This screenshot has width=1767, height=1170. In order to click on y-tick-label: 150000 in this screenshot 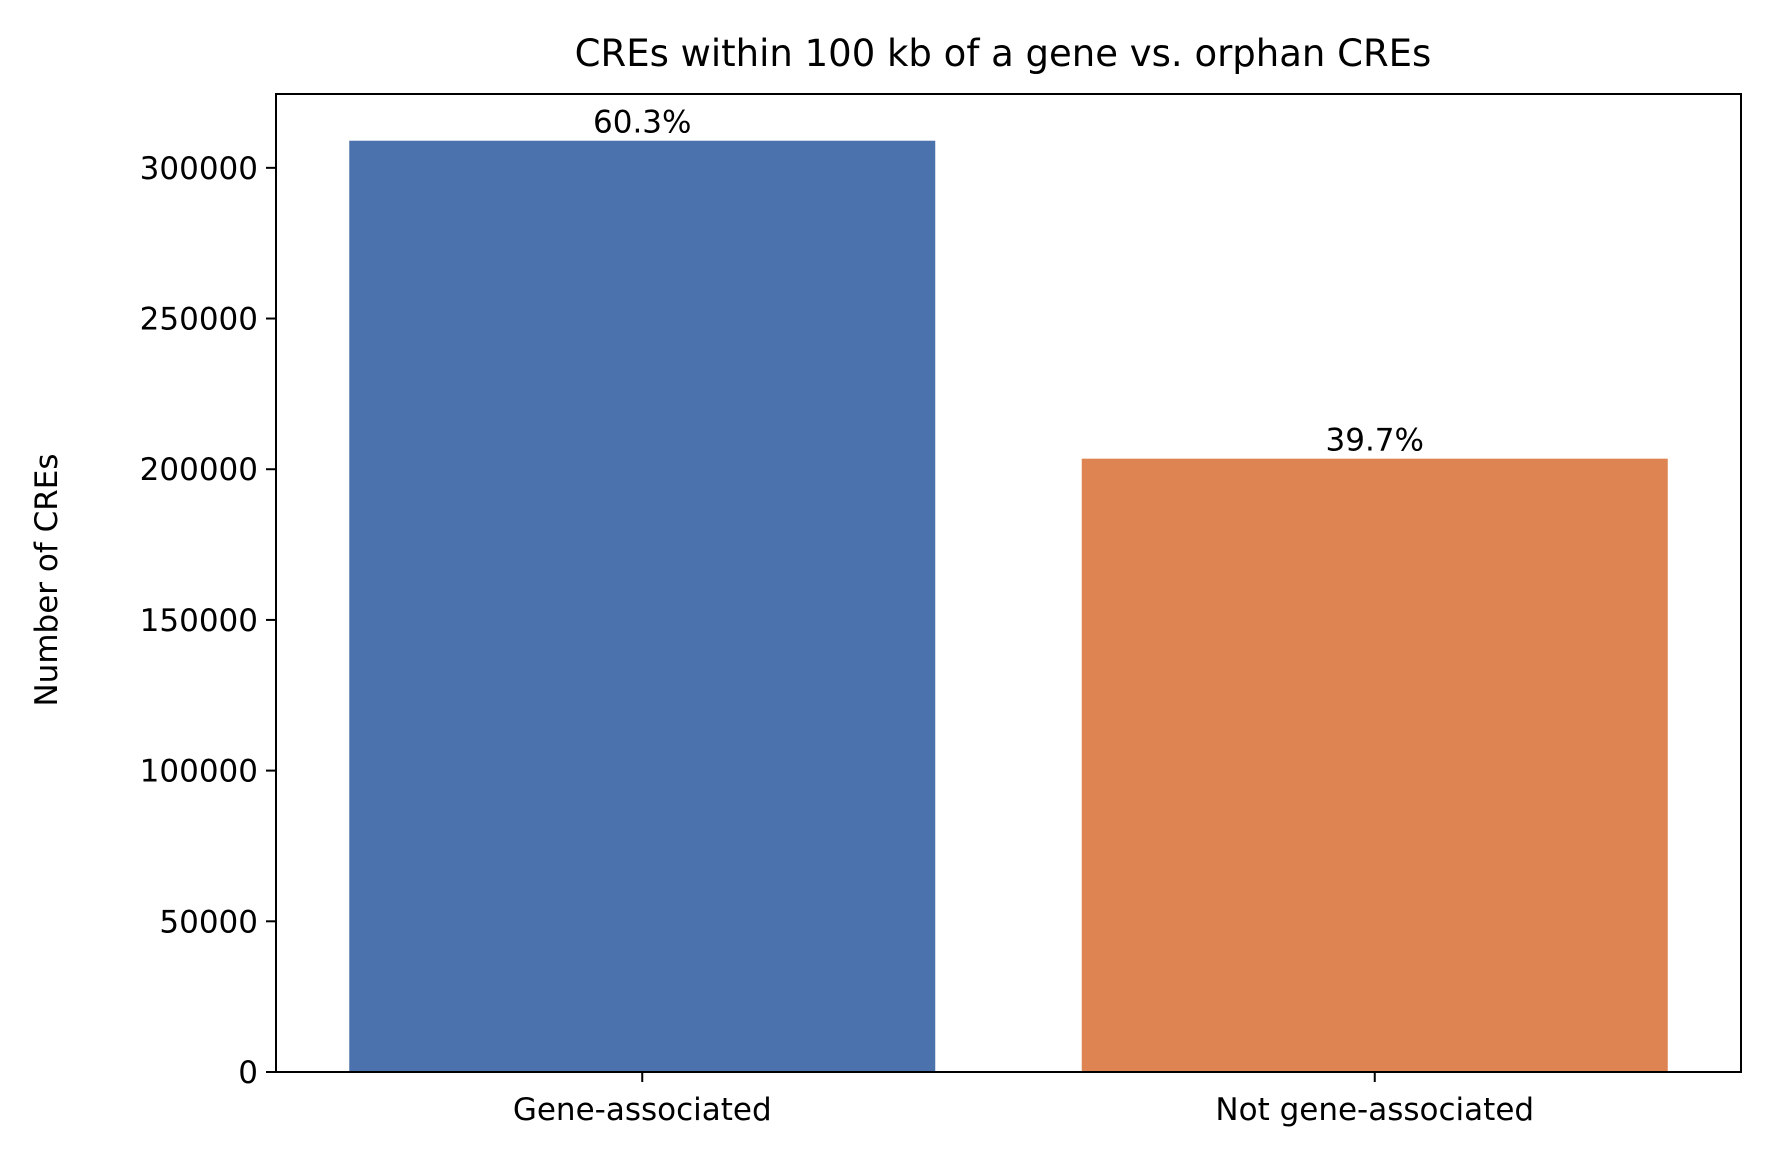, I will do `click(199, 621)`.